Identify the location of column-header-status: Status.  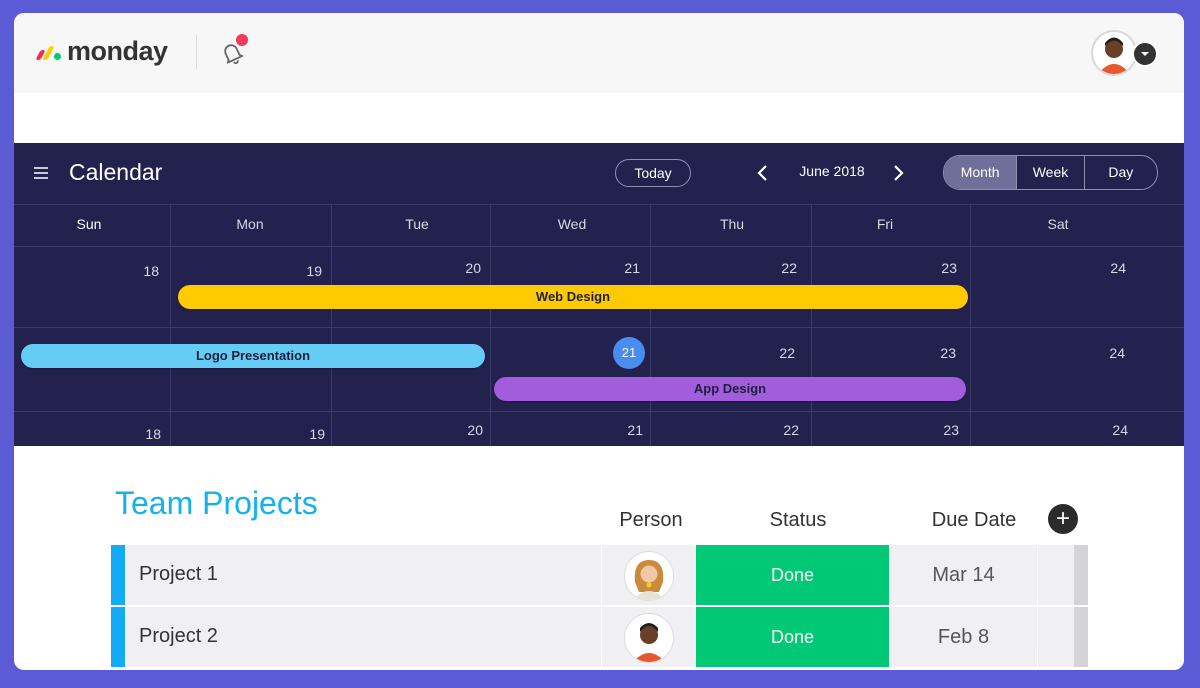
(798, 520).